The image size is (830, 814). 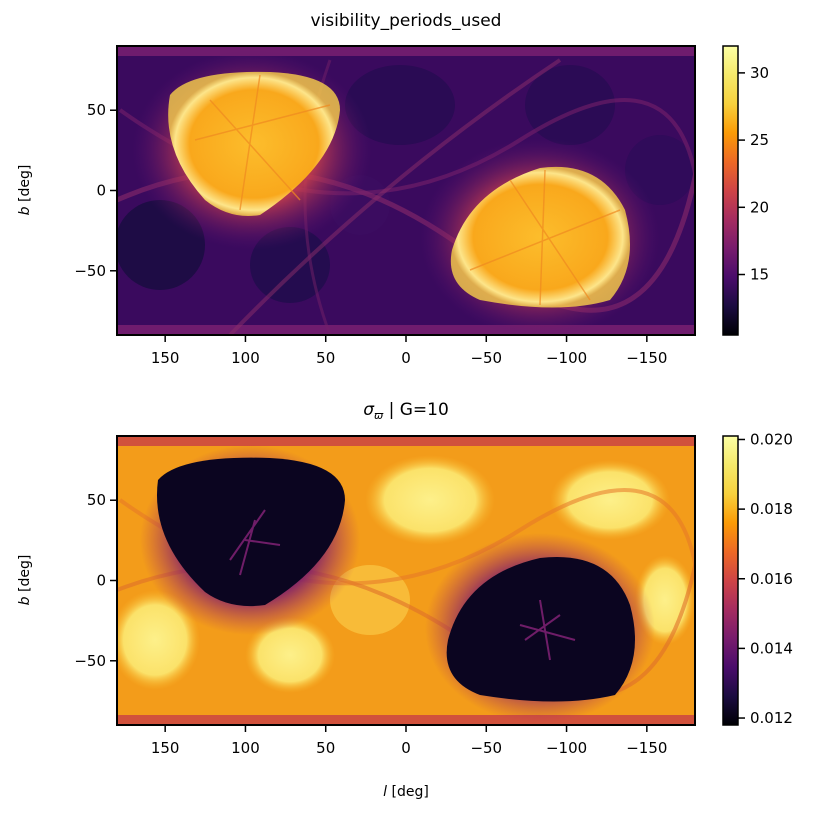 What do you see at coordinates (406, 748) in the screenshot?
I see `panel2-x-tick-label: 0` at bounding box center [406, 748].